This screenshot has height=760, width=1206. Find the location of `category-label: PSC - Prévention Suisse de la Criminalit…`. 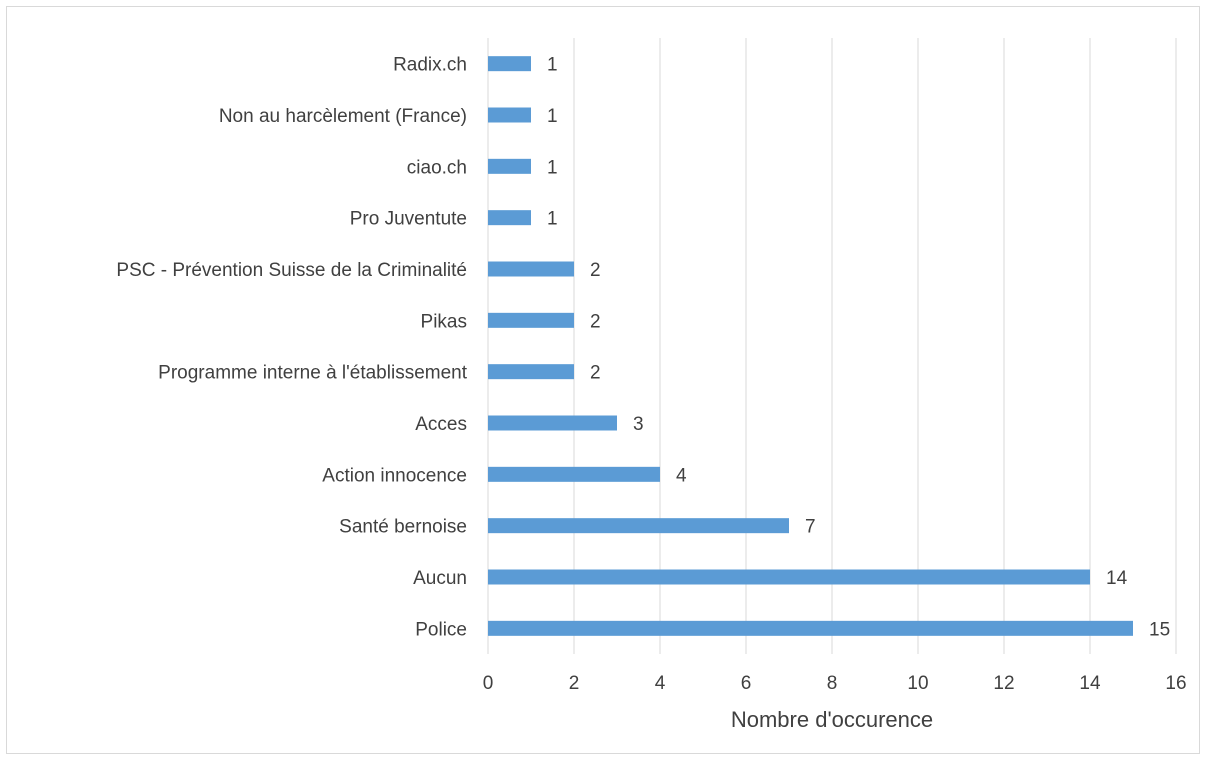

category-label: PSC - Prévention Suisse de la Criminalit… is located at coordinates (291, 270).